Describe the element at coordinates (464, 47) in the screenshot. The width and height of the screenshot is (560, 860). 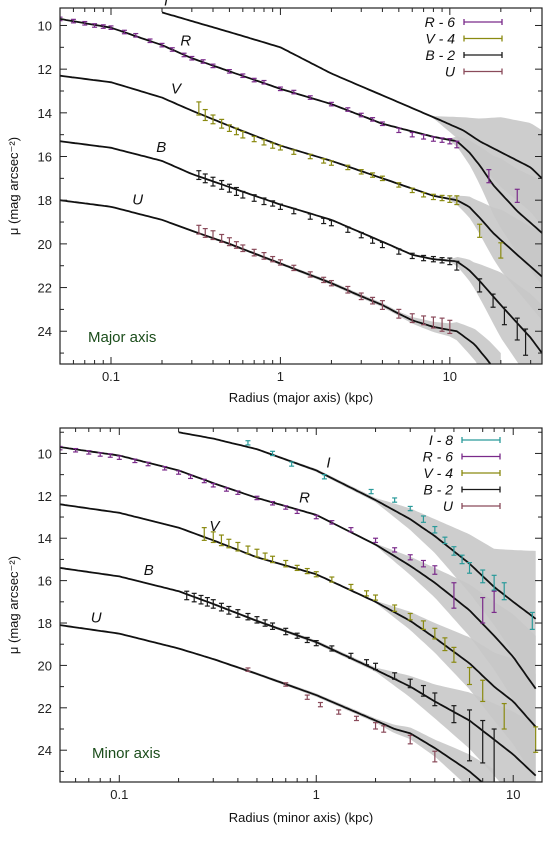
I see `legend: R - 6V - 4B - 2U` at that location.